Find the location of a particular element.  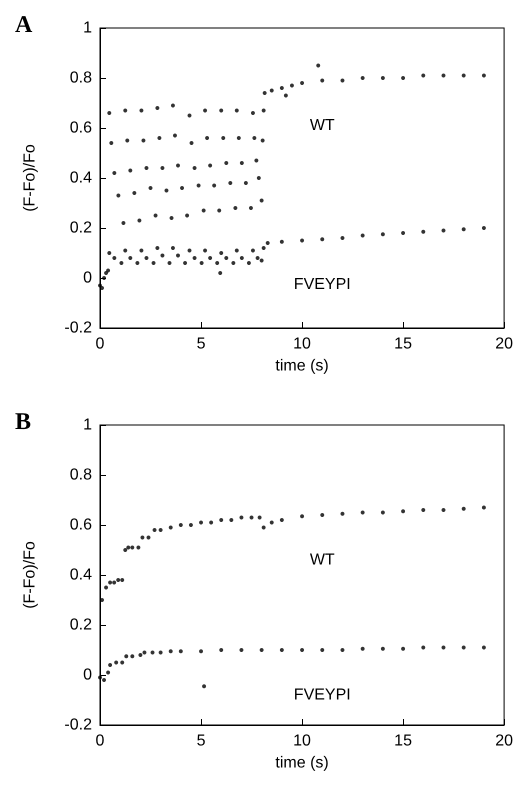

text: WT is located at coordinates (322, 560).